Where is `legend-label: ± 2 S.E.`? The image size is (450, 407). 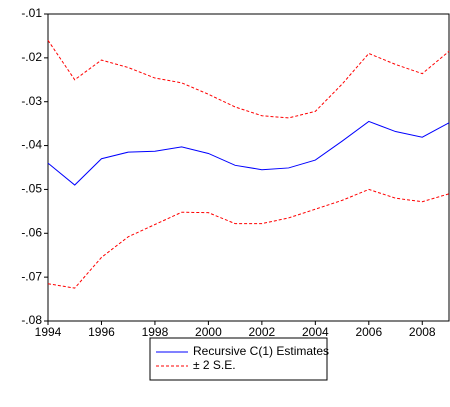
legend-label: ± 2 S.E. is located at coordinates (214, 365).